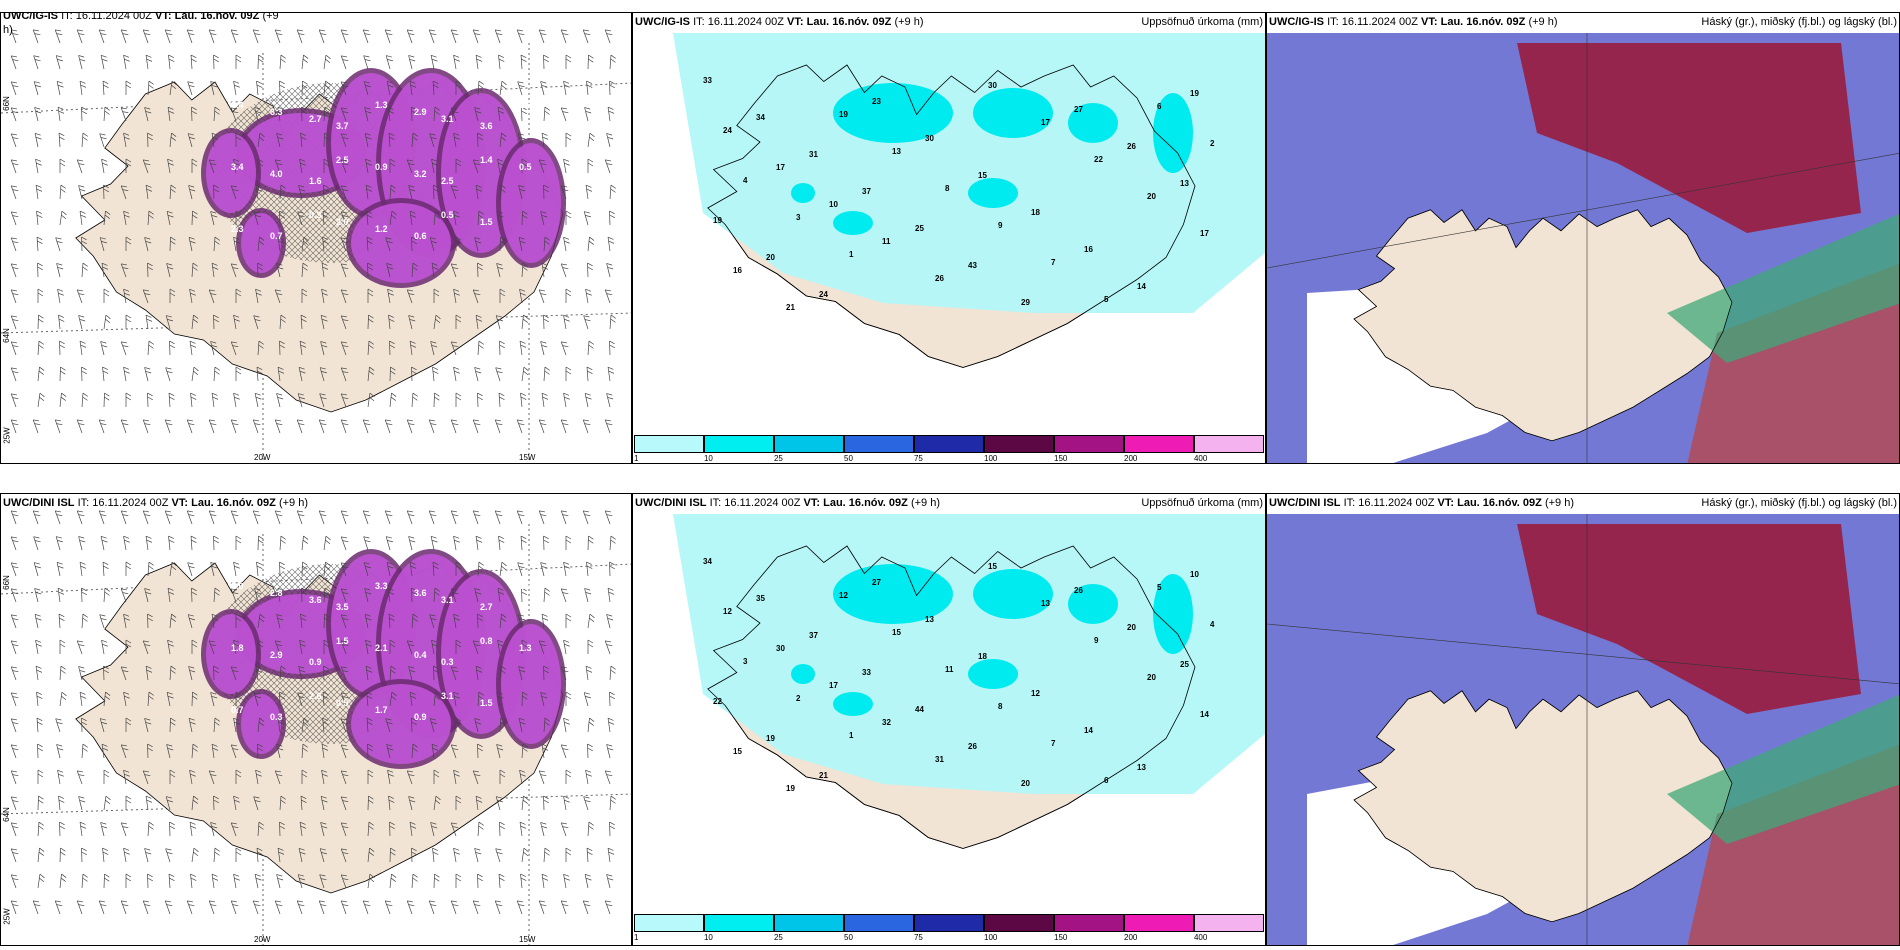 The height and width of the screenshot is (950, 1900). Describe the element at coordinates (1078, 590) in the screenshot. I see `precip-value-label: 26` at that location.